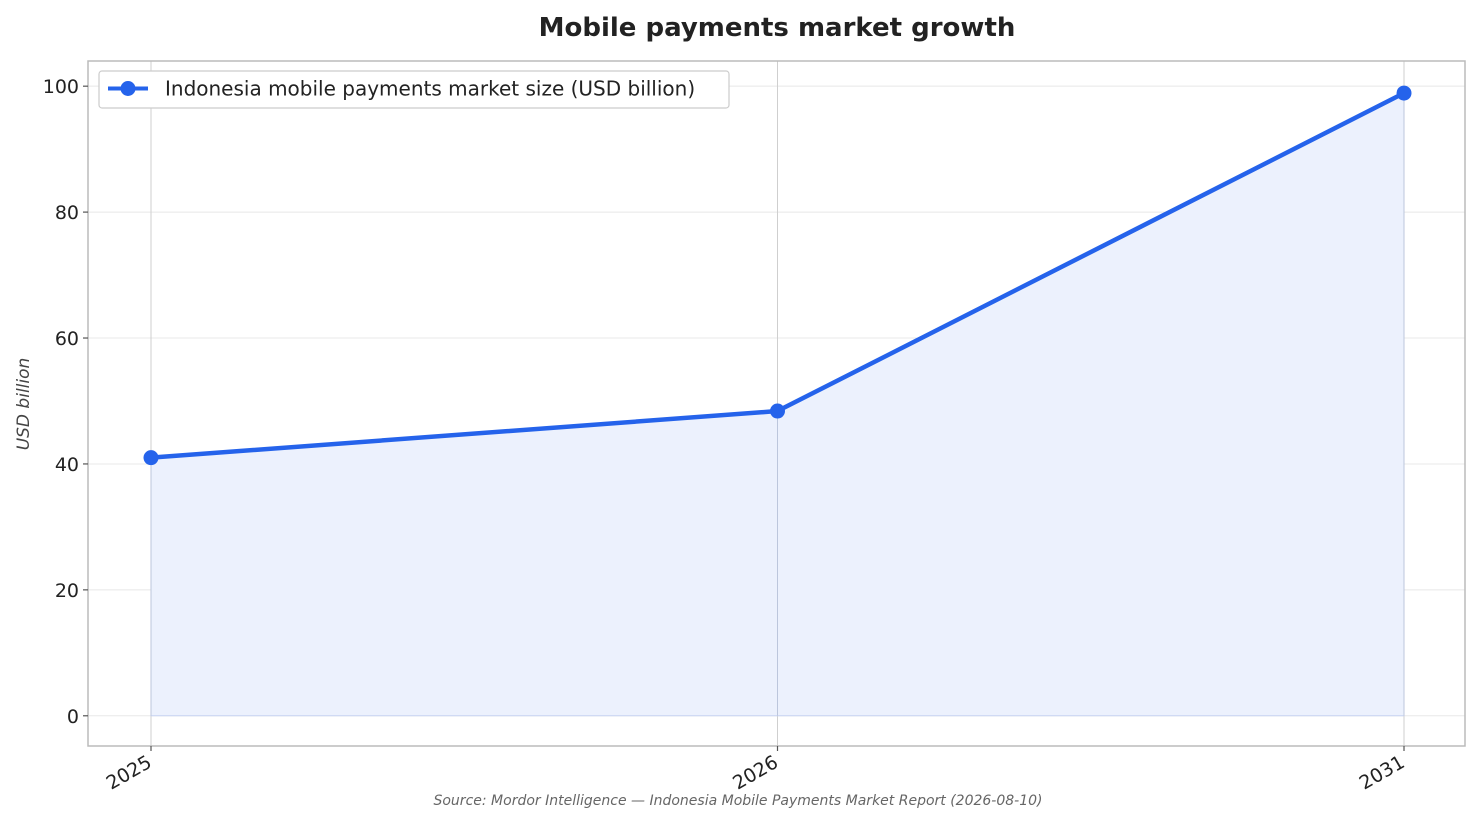  What do you see at coordinates (67, 213) in the screenshot?
I see `y-tick-label: 80` at bounding box center [67, 213].